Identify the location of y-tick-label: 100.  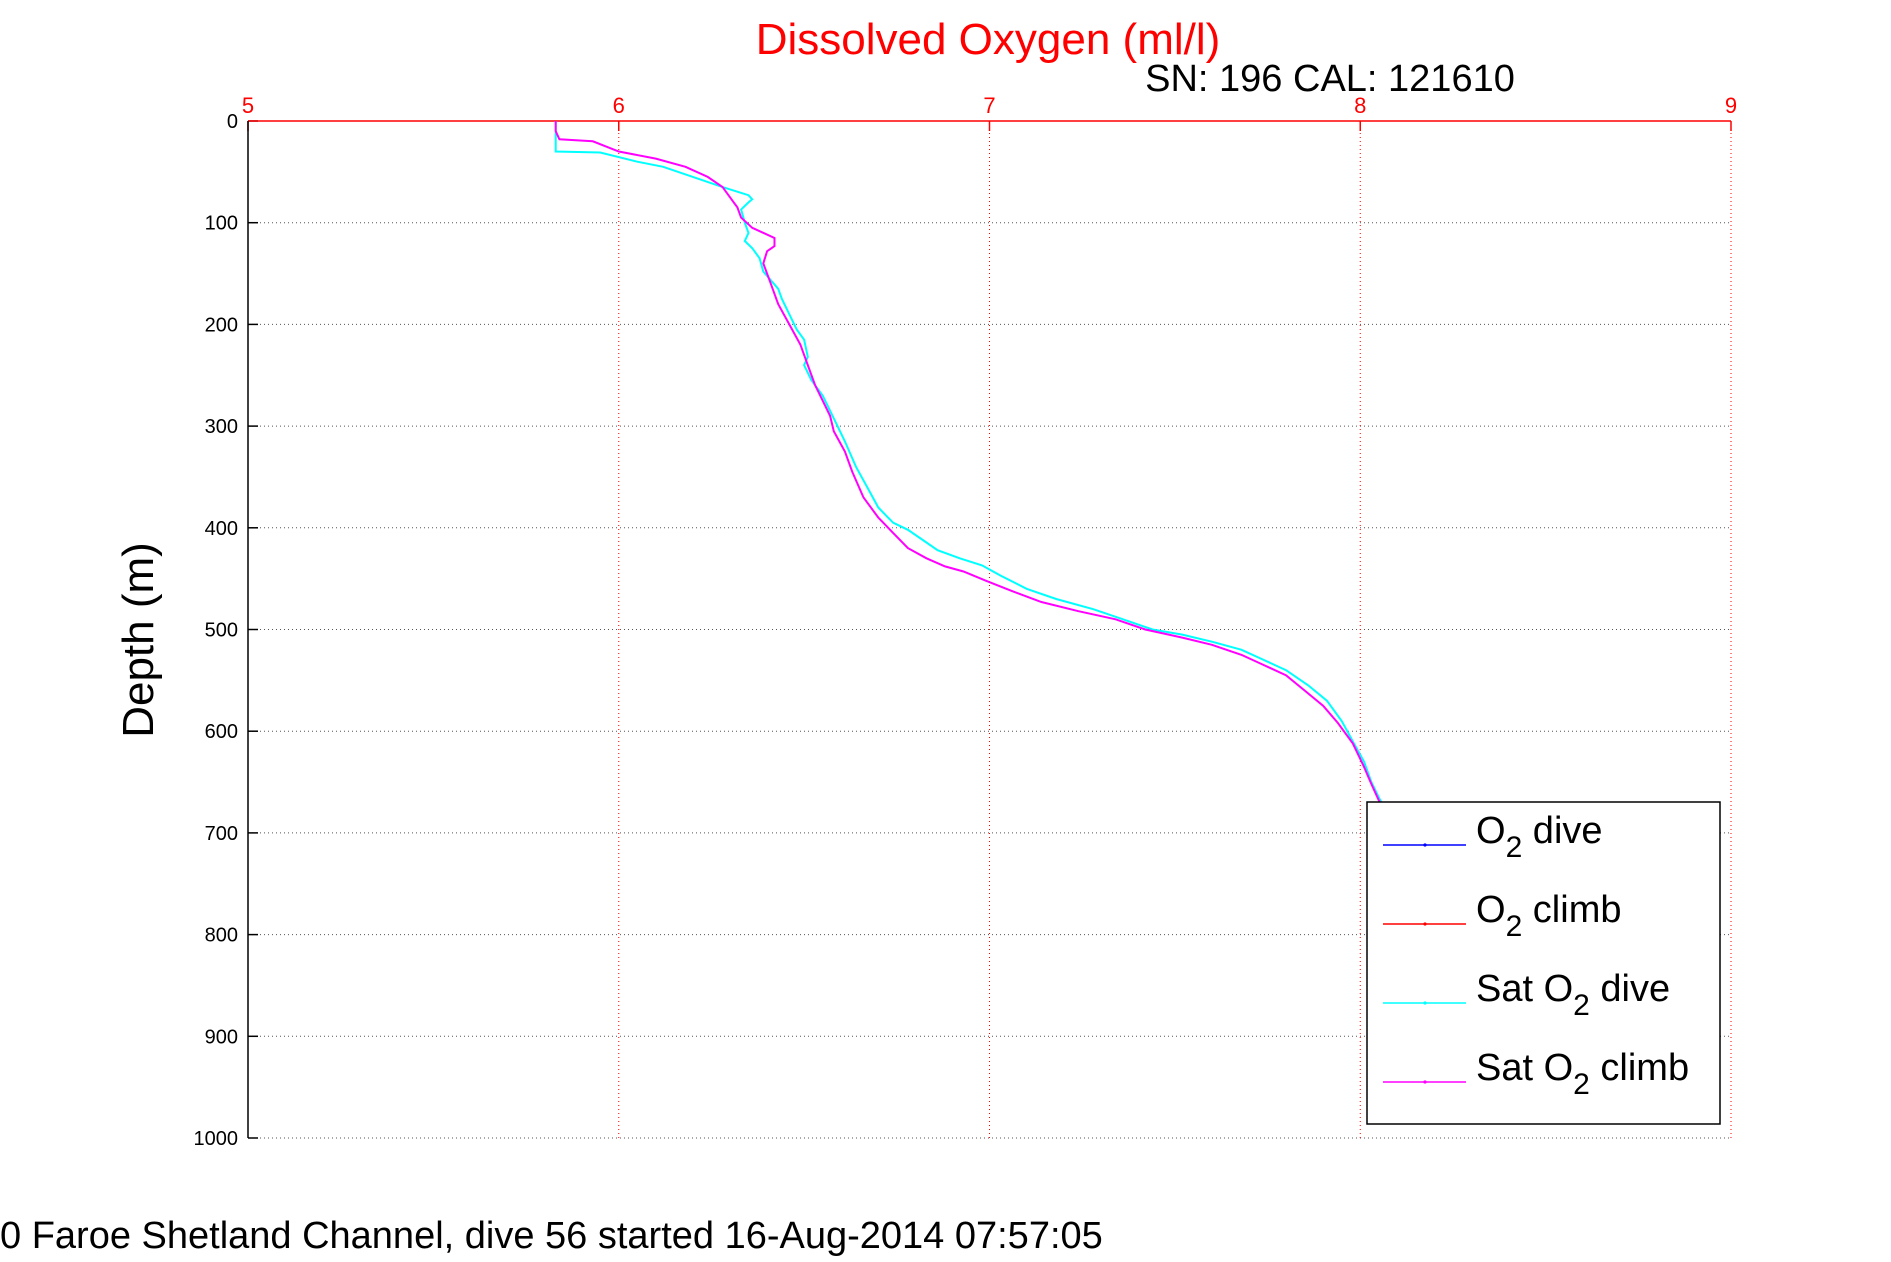
(221, 224).